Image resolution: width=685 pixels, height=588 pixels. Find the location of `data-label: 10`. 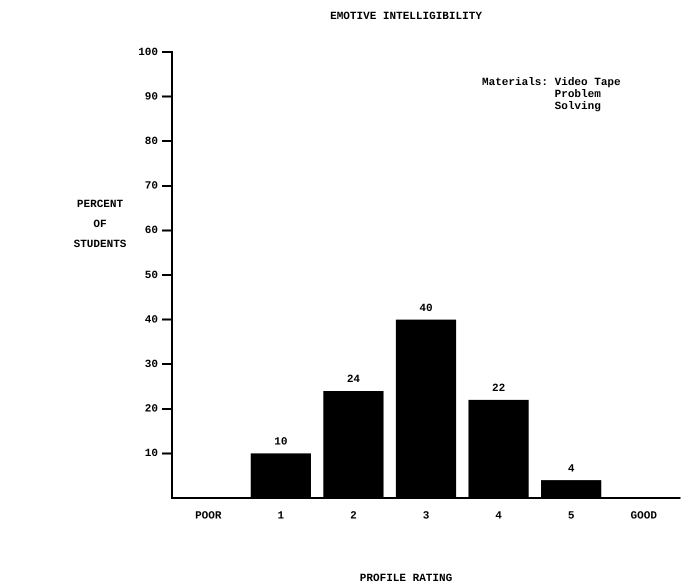

data-label: 10 is located at coordinates (281, 442).